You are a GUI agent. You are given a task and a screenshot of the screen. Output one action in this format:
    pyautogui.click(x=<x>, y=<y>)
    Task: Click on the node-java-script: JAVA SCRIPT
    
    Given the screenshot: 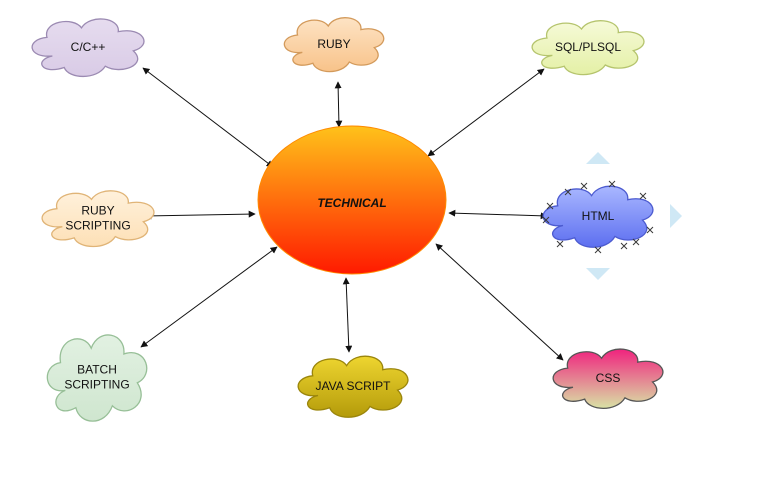 What is the action you would take?
    pyautogui.click(x=353, y=386)
    